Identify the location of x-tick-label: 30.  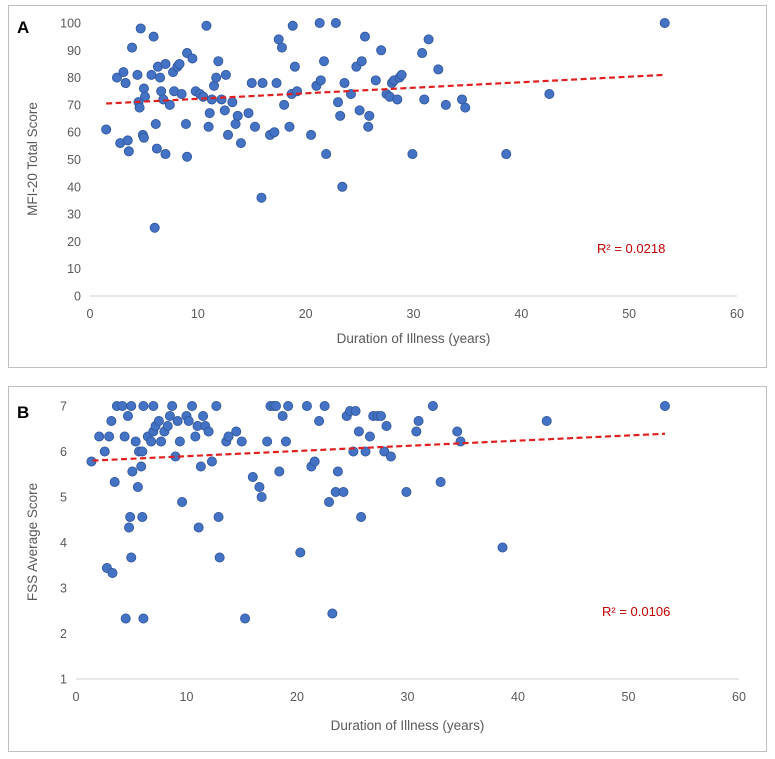
(414, 314).